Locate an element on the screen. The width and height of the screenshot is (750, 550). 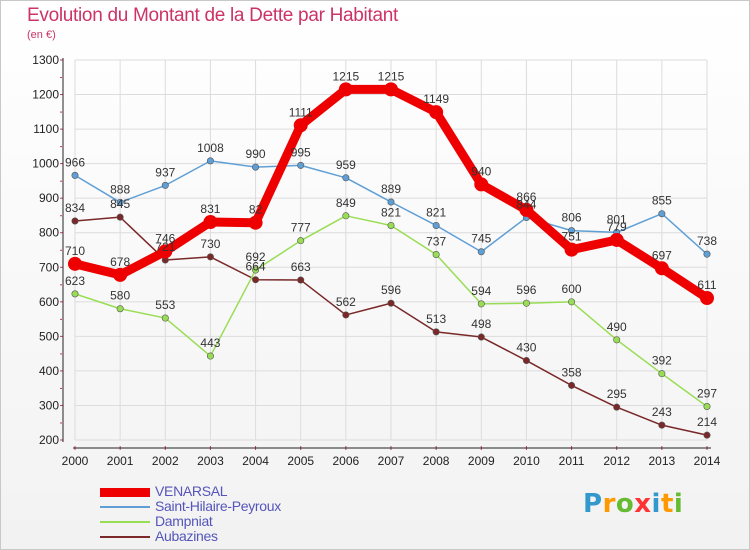
data-label: 498 is located at coordinates (481, 324).